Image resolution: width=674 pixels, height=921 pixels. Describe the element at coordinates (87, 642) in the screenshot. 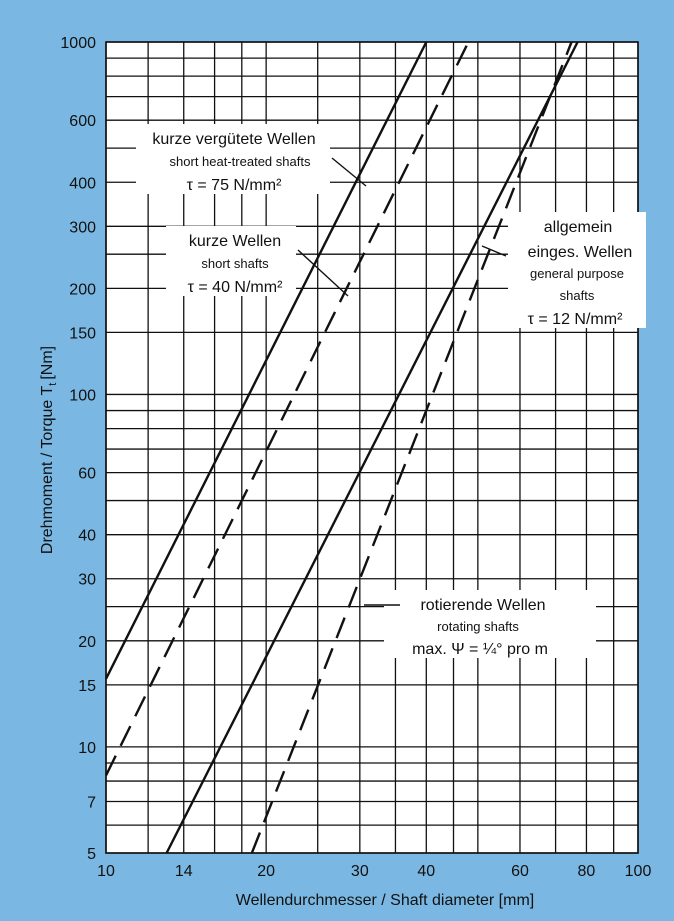

I see `y-tick-label: 20` at that location.